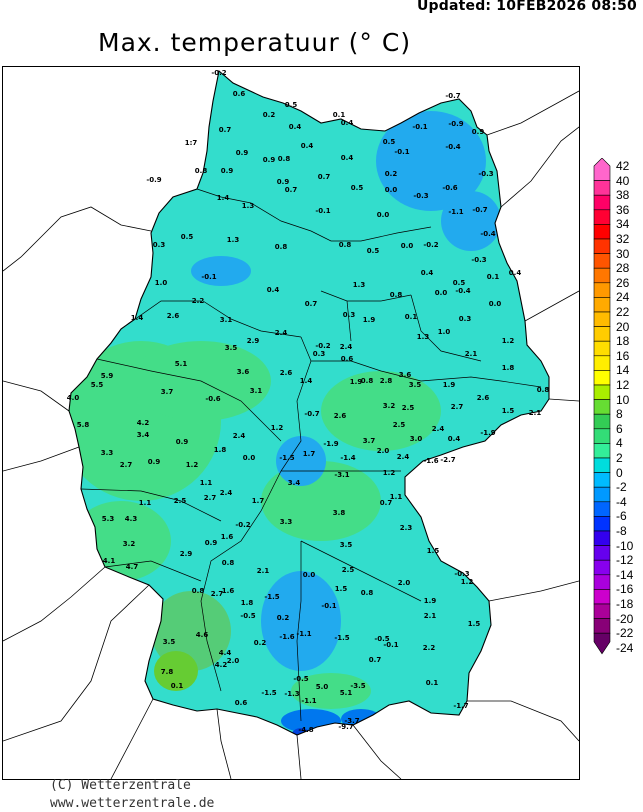 This screenshot has width=643, height=812. Describe the element at coordinates (460, 706) in the screenshot. I see `temperature-value: -1.7` at that location.